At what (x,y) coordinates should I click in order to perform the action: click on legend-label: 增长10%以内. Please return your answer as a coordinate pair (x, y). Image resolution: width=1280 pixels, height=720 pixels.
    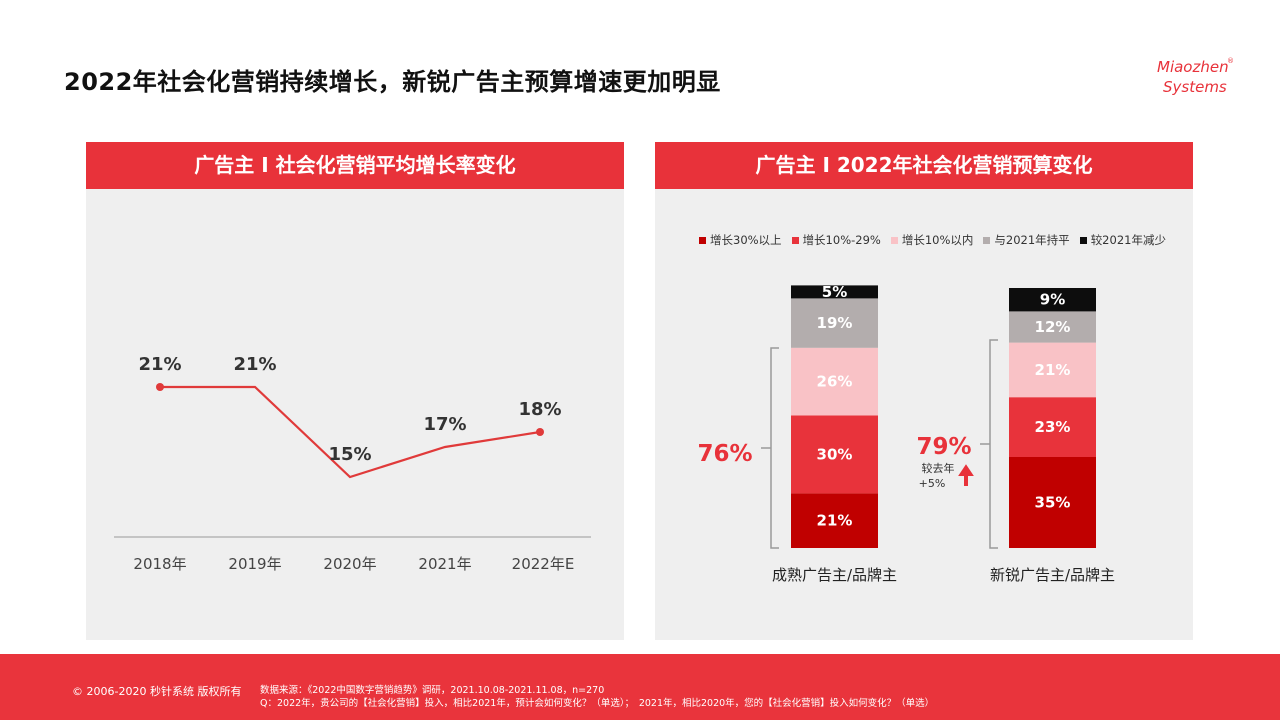
    Looking at the image, I should click on (937, 240).